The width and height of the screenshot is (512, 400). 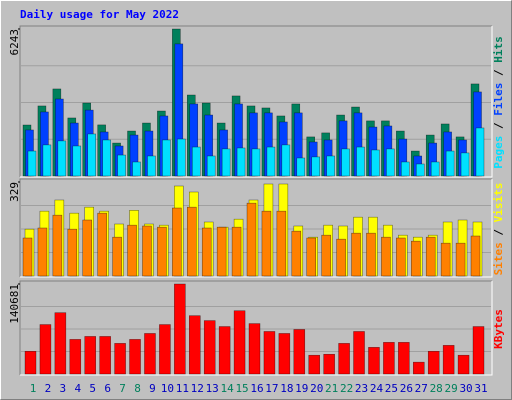 What do you see at coordinates (406, 388) in the screenshot?
I see `x-tick-label: 26` at bounding box center [406, 388].